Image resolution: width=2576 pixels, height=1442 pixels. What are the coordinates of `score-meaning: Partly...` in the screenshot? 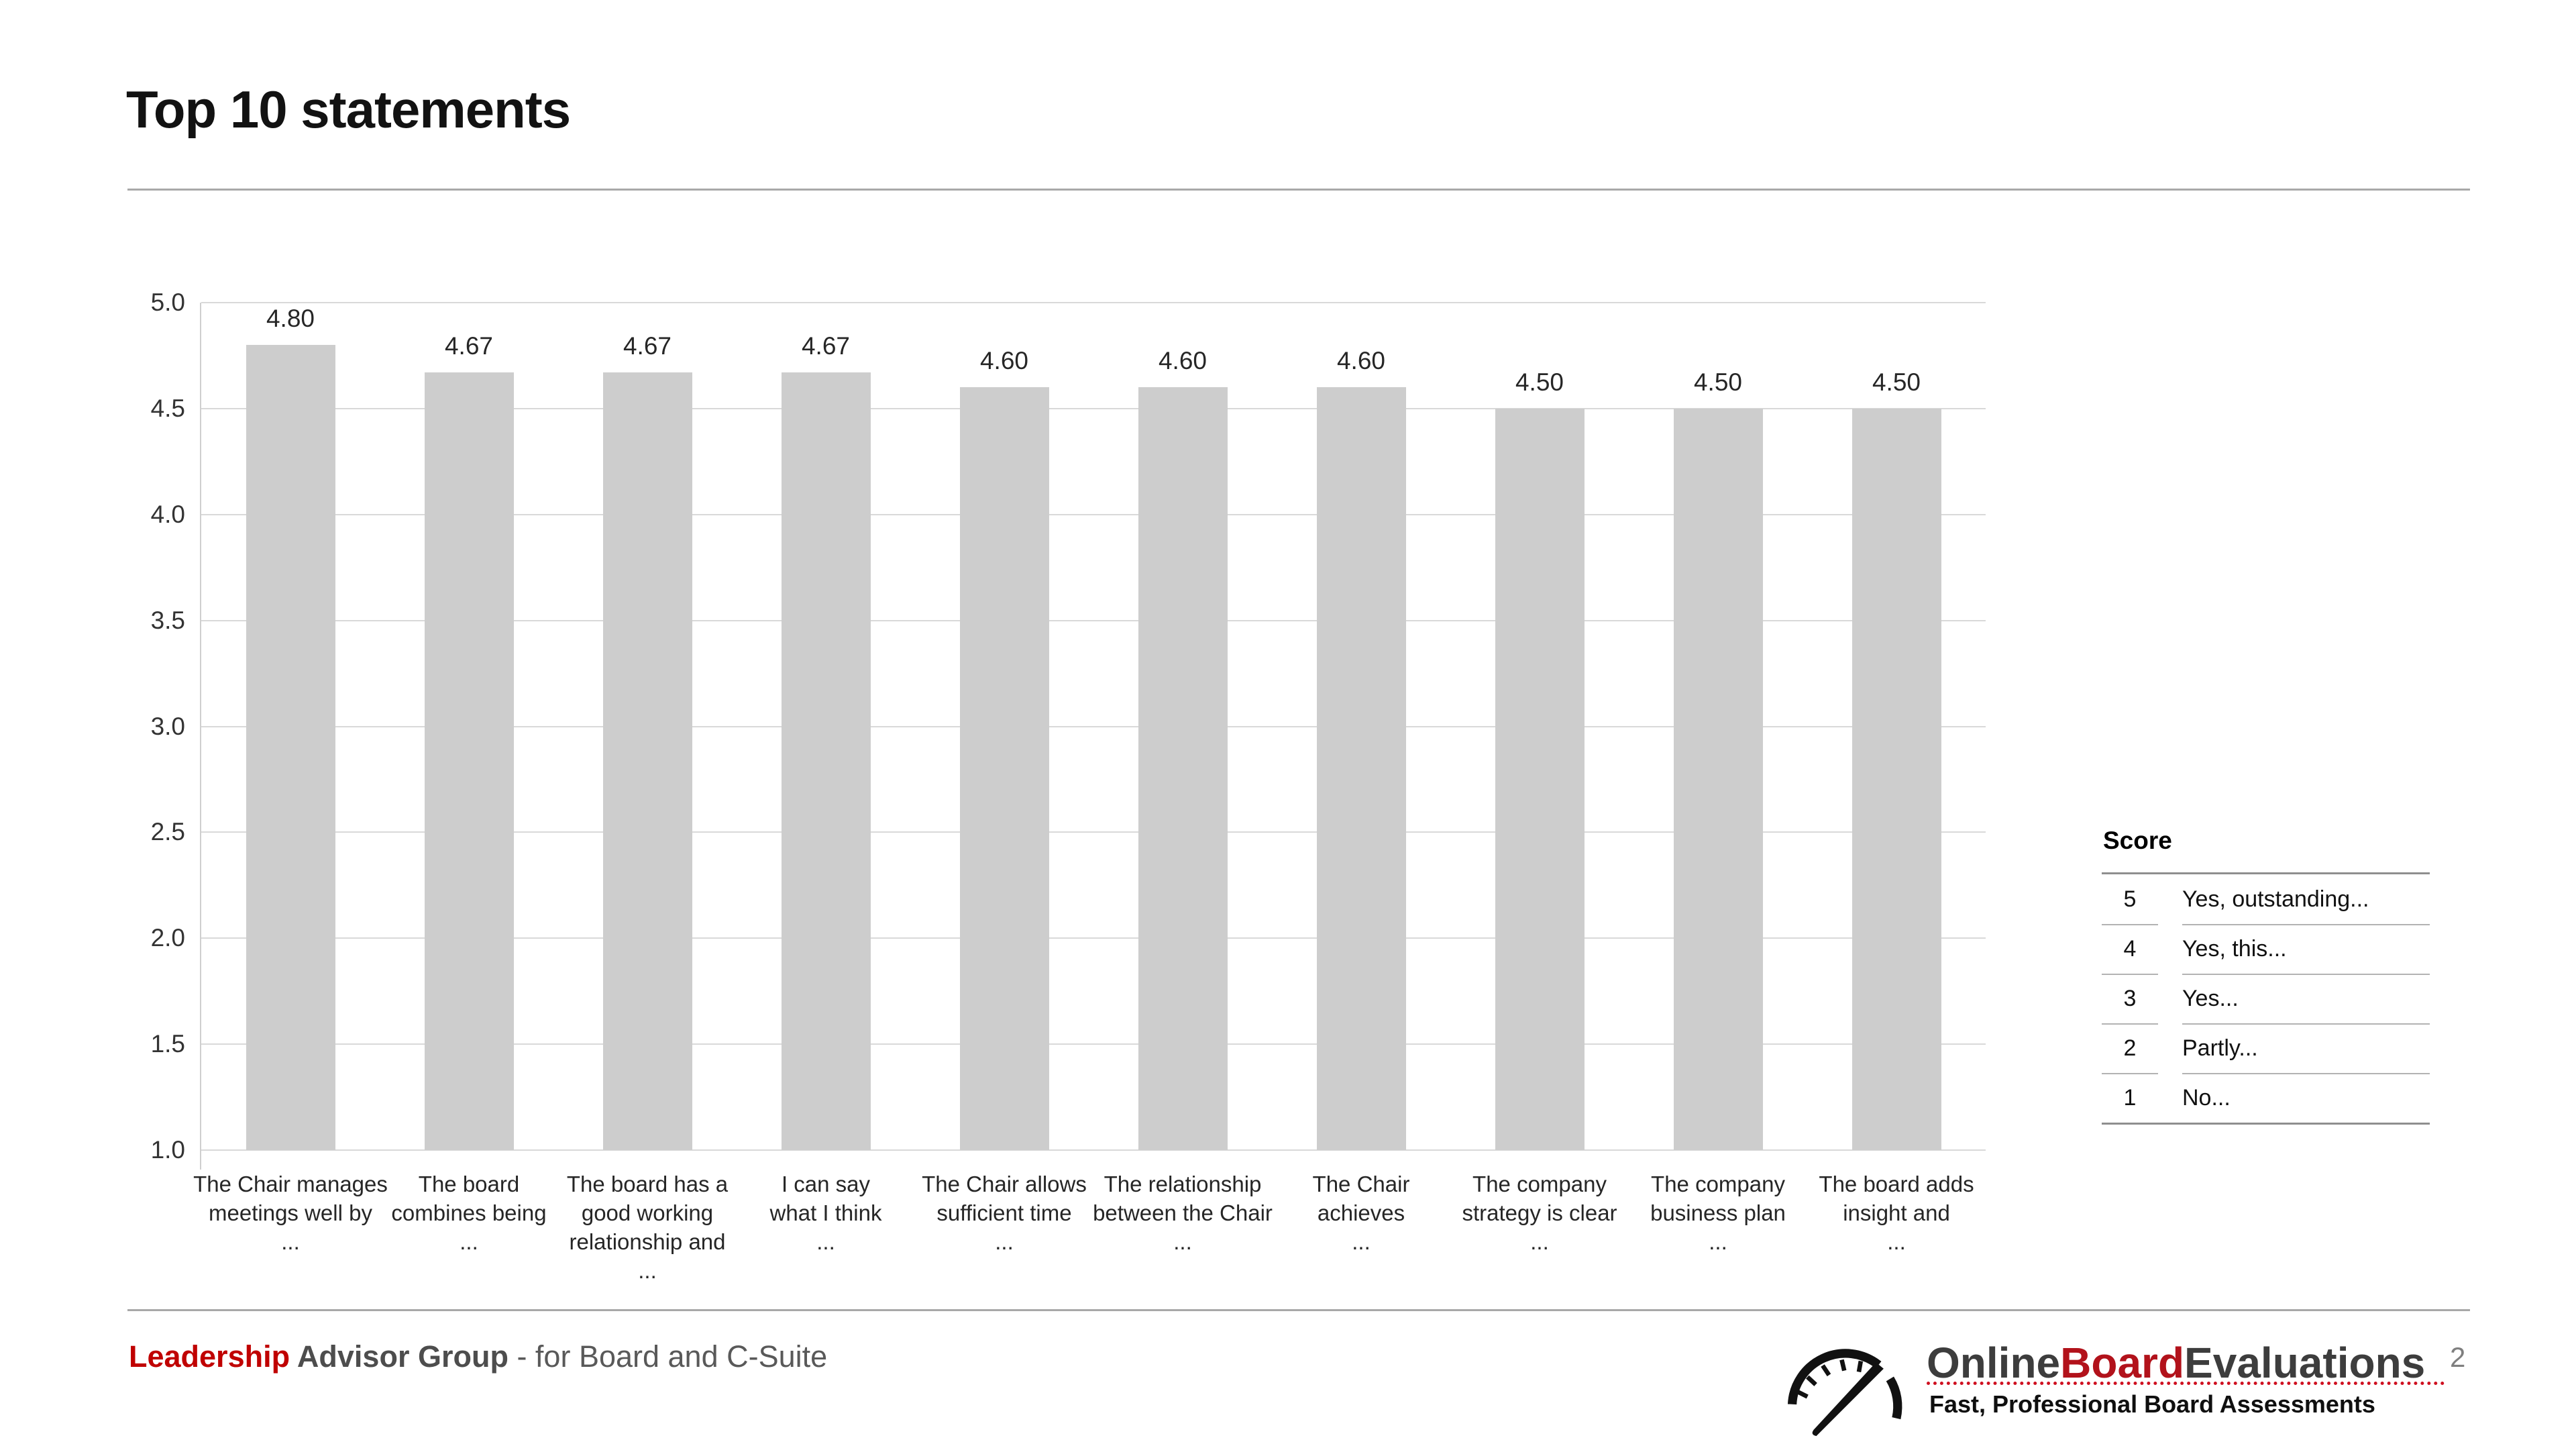 It's located at (2306, 1048).